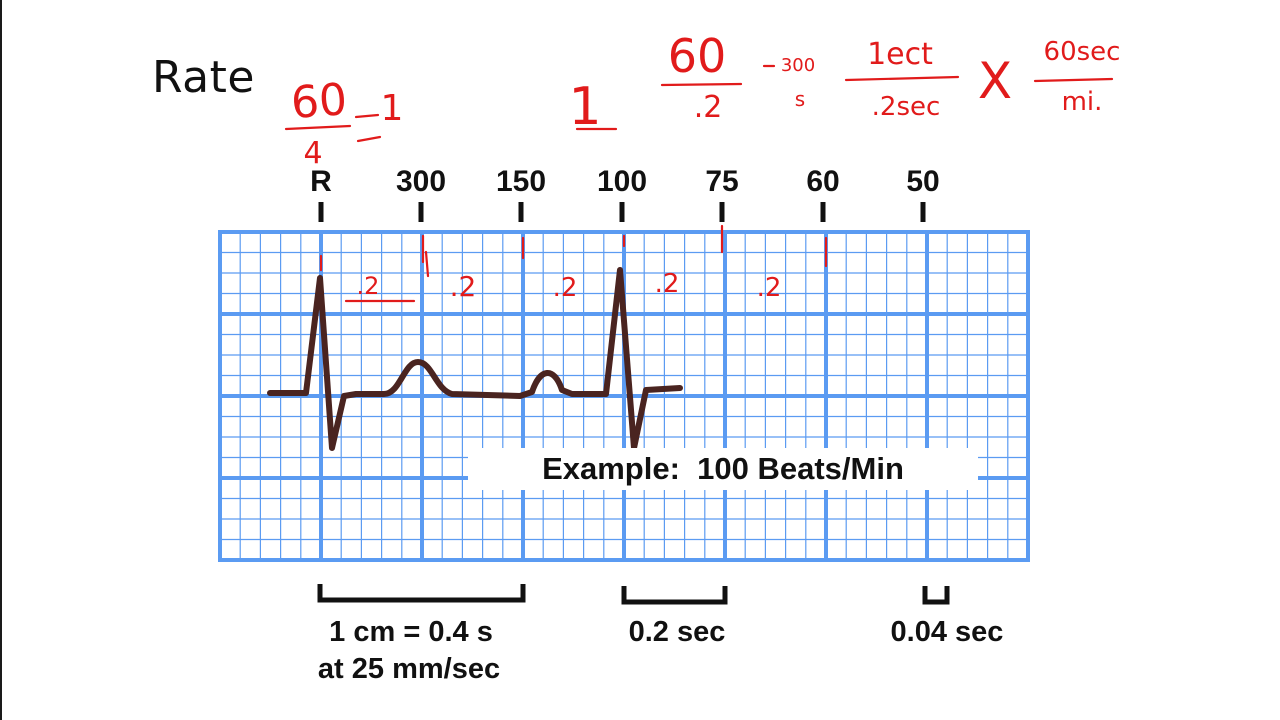  I want to click on annotation-fraction-2-numerator: 60, so click(697, 56).